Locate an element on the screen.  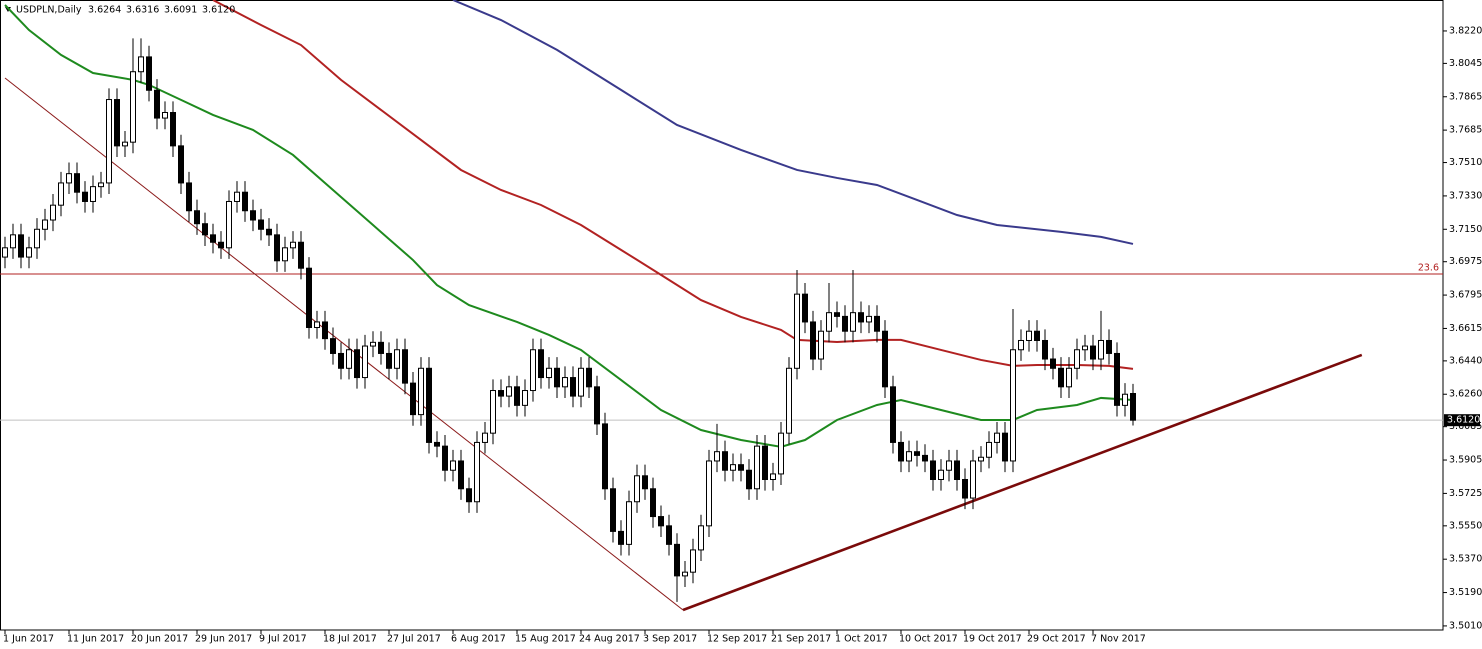
y-tick-label: 3.8220 is located at coordinates (1465, 30).